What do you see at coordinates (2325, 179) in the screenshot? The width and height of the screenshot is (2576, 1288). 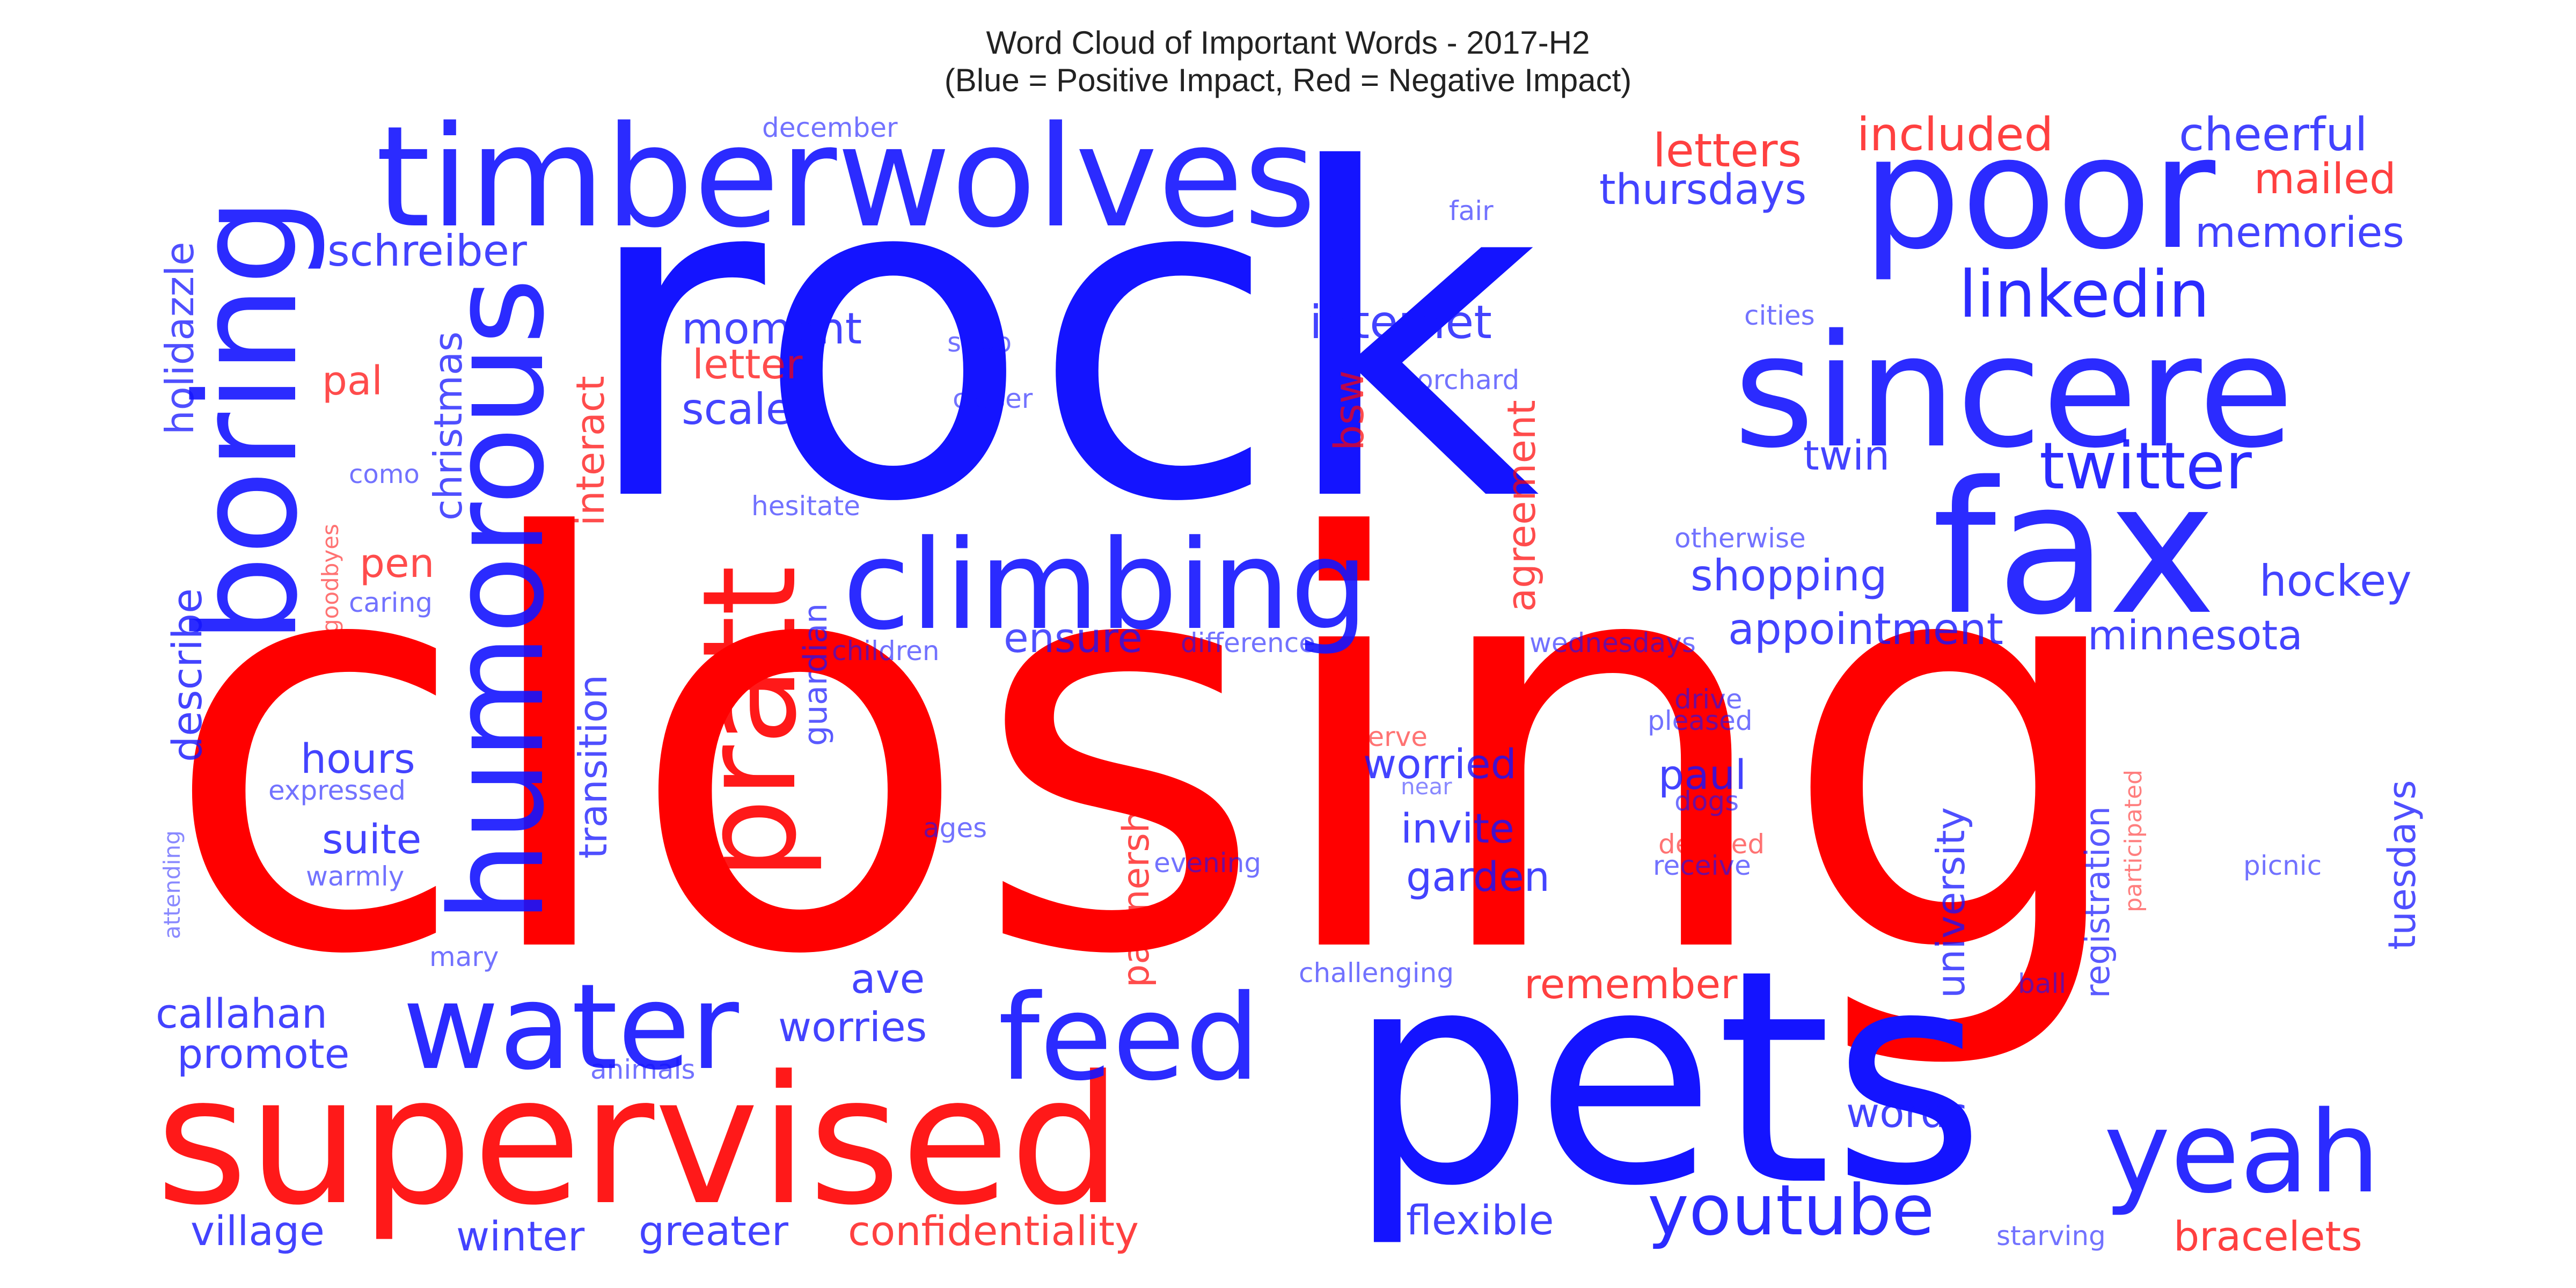 I see `word-mailed: mailed` at bounding box center [2325, 179].